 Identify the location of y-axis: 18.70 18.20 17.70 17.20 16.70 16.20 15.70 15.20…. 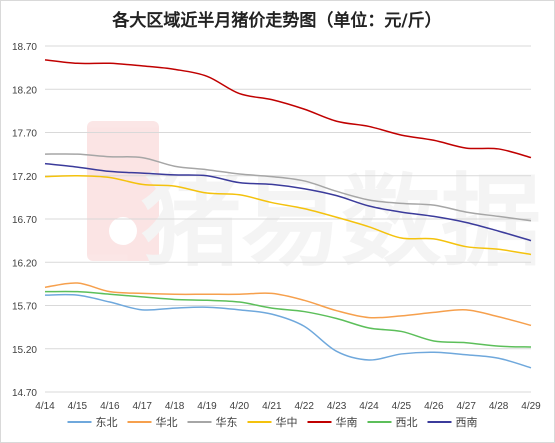
(24, 220).